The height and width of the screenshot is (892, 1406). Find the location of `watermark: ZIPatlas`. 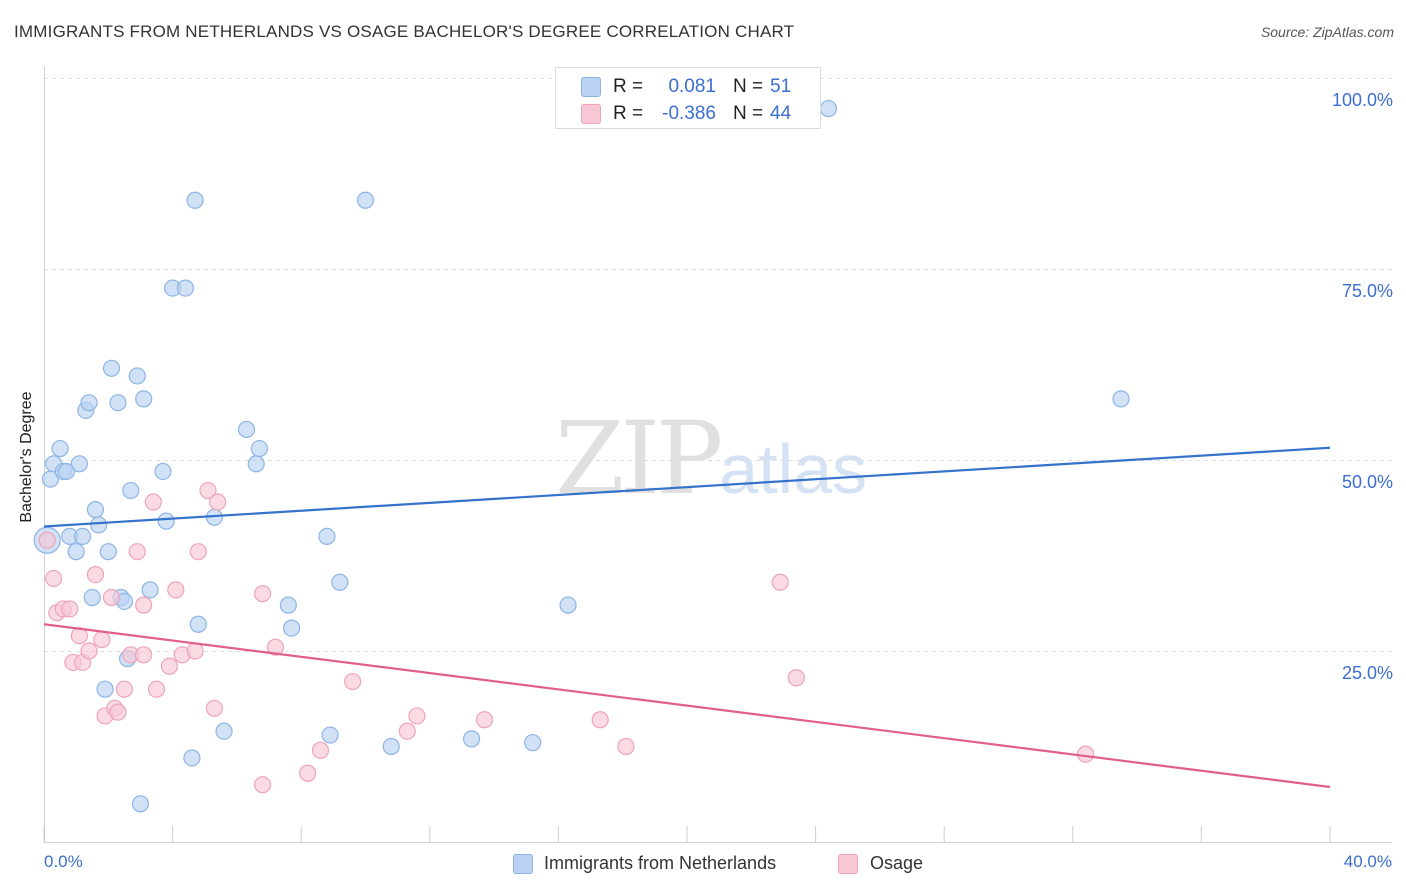

watermark: ZIPatlas is located at coordinates (711, 458).